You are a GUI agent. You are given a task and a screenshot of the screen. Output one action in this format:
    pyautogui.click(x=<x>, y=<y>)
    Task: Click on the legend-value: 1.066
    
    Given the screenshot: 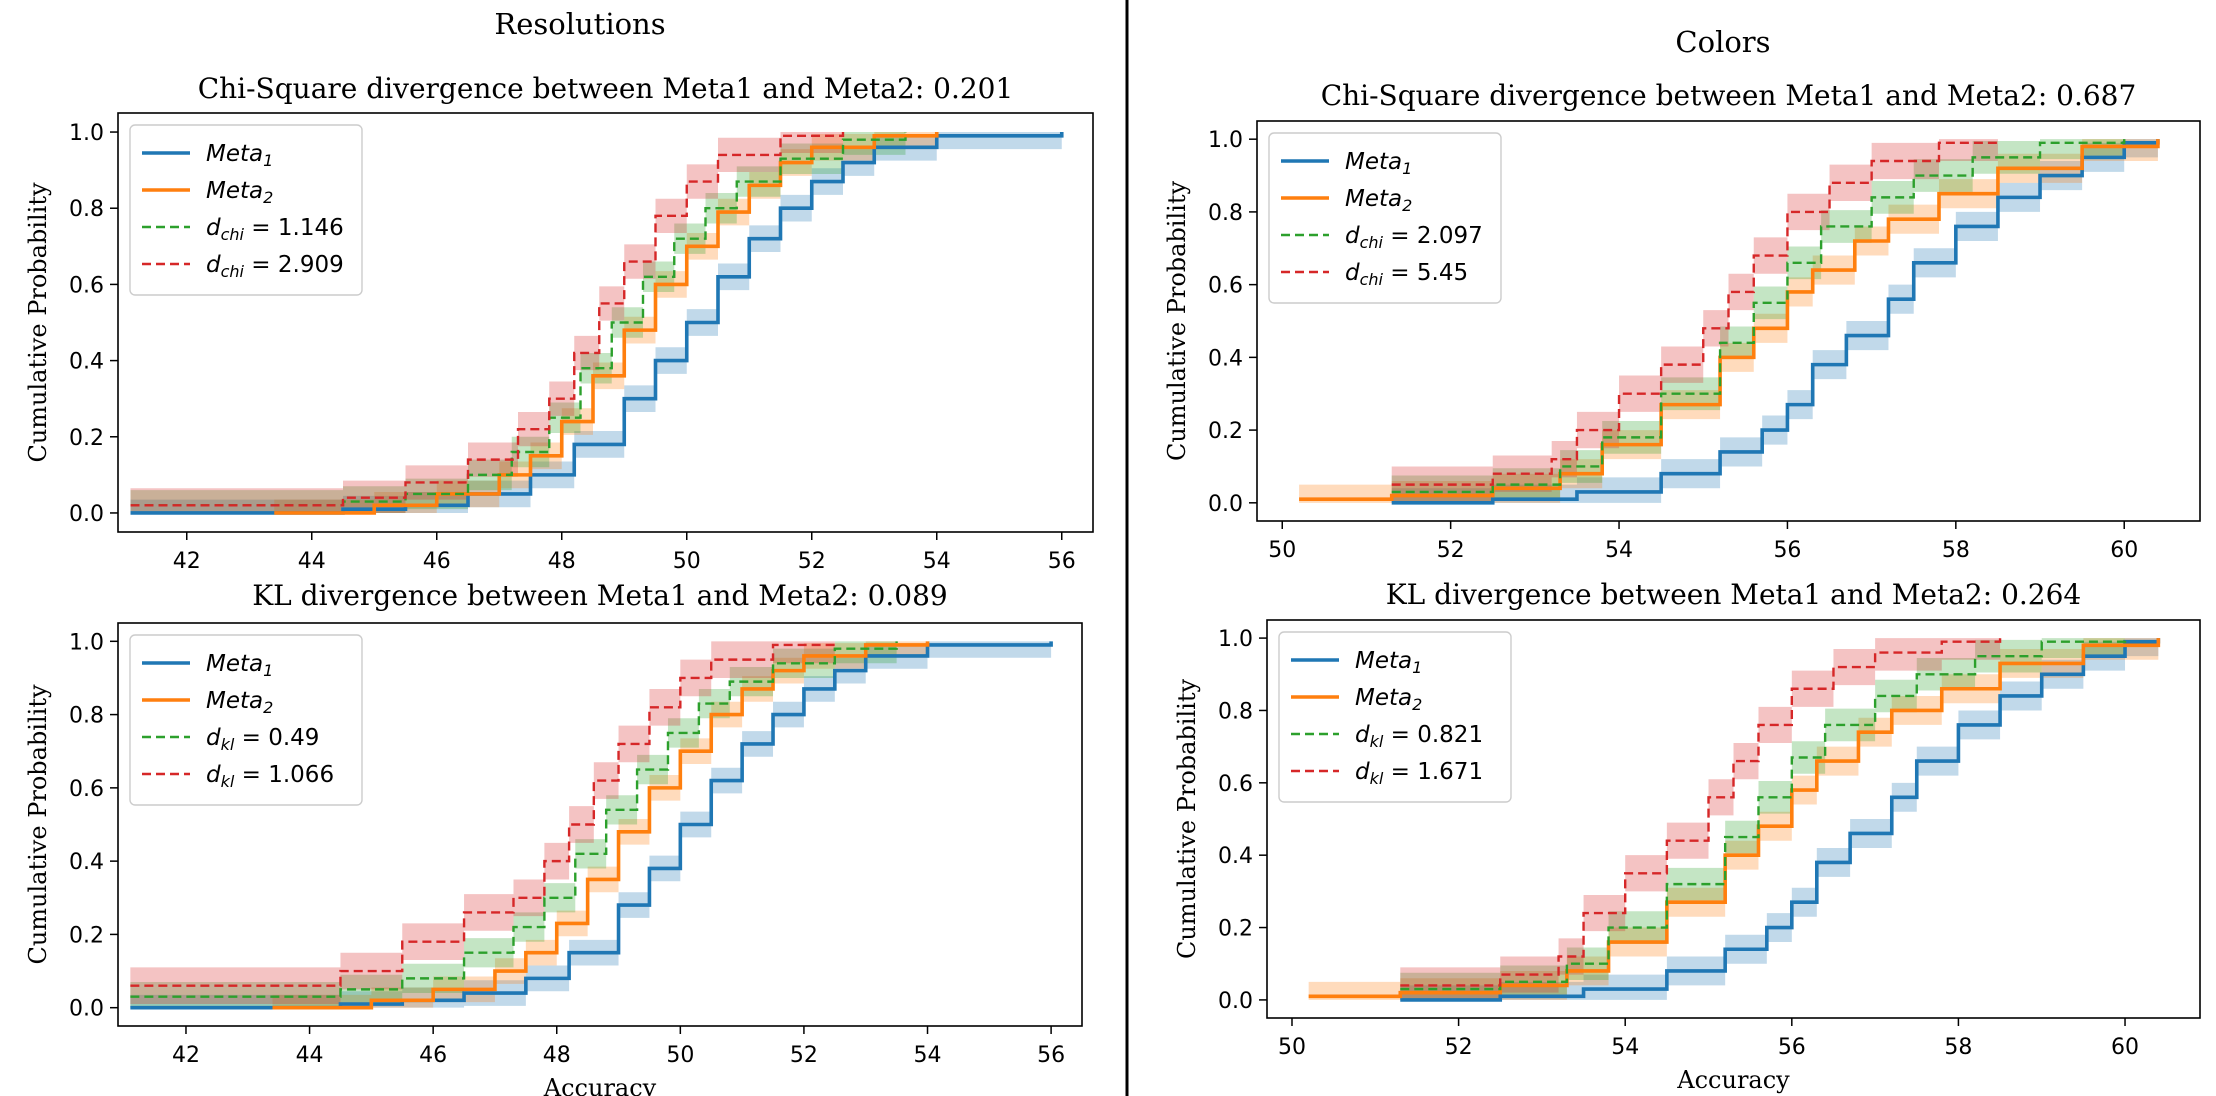 What is the action you would take?
    pyautogui.click(x=301, y=775)
    